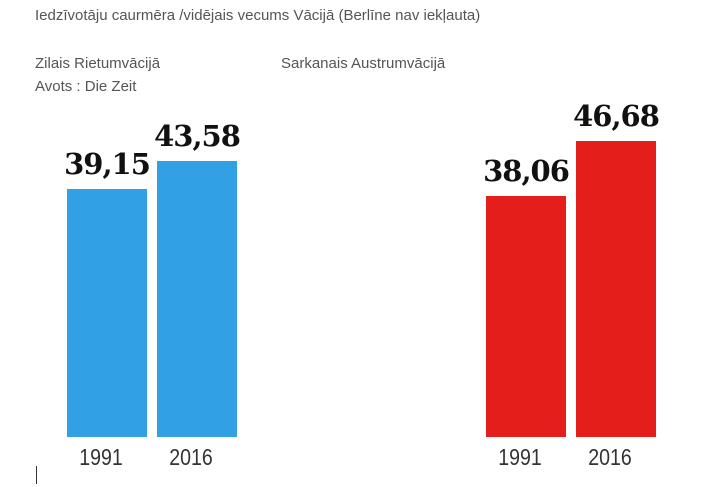  Describe the element at coordinates (197, 135) in the screenshot. I see `data-label: 43,58` at that location.